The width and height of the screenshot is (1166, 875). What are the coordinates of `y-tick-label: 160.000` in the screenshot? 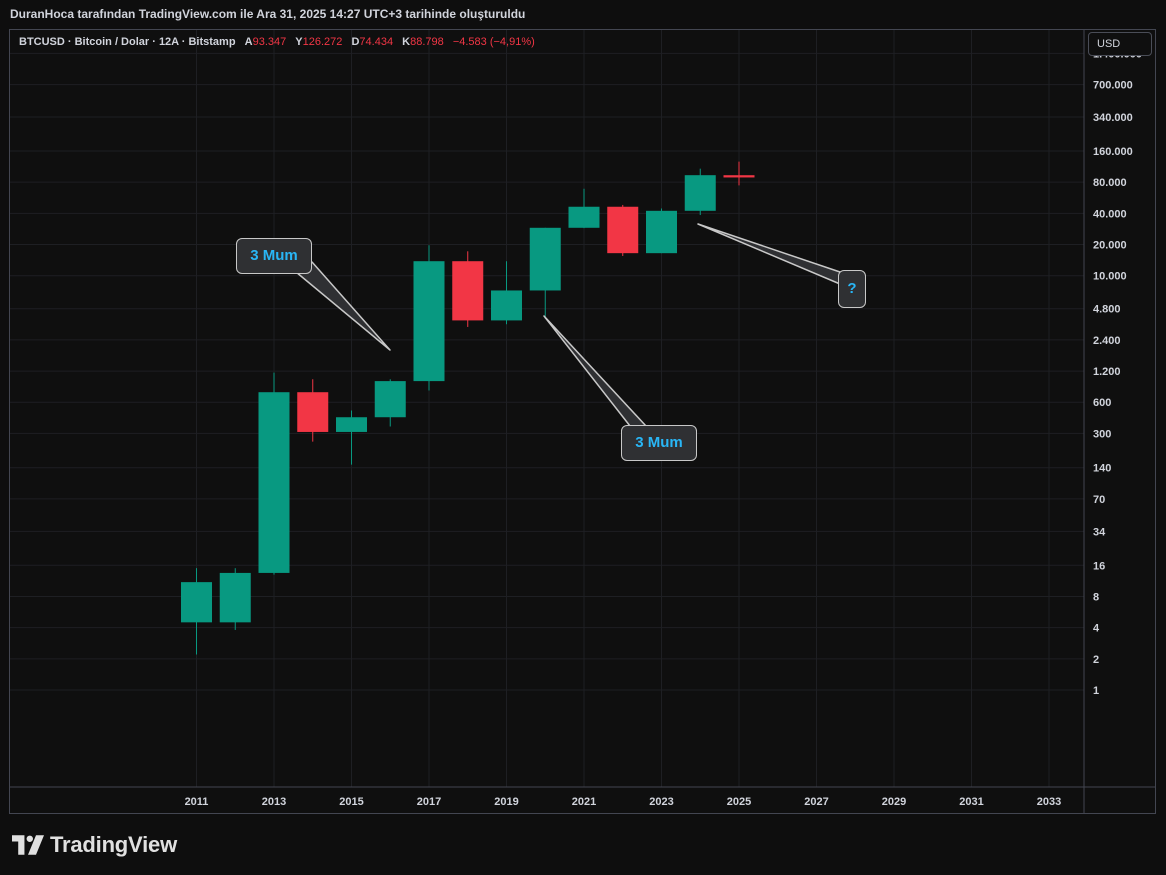 It's located at (1113, 152).